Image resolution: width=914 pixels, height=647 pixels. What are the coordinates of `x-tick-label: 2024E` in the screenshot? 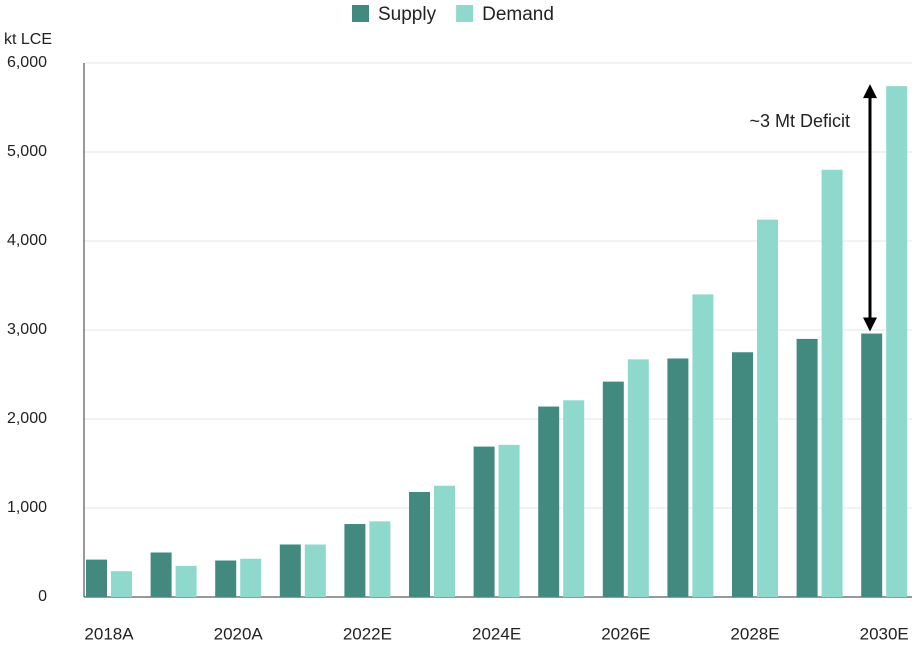 It's located at (496, 633).